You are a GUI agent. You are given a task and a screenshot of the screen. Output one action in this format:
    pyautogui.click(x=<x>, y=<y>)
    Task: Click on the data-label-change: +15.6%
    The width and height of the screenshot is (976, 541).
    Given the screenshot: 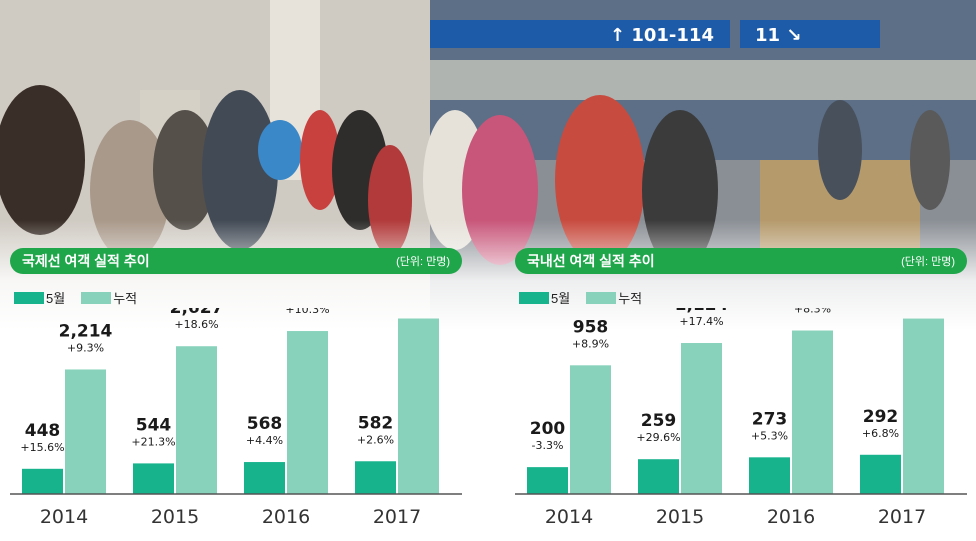 What is the action you would take?
    pyautogui.click(x=42, y=447)
    